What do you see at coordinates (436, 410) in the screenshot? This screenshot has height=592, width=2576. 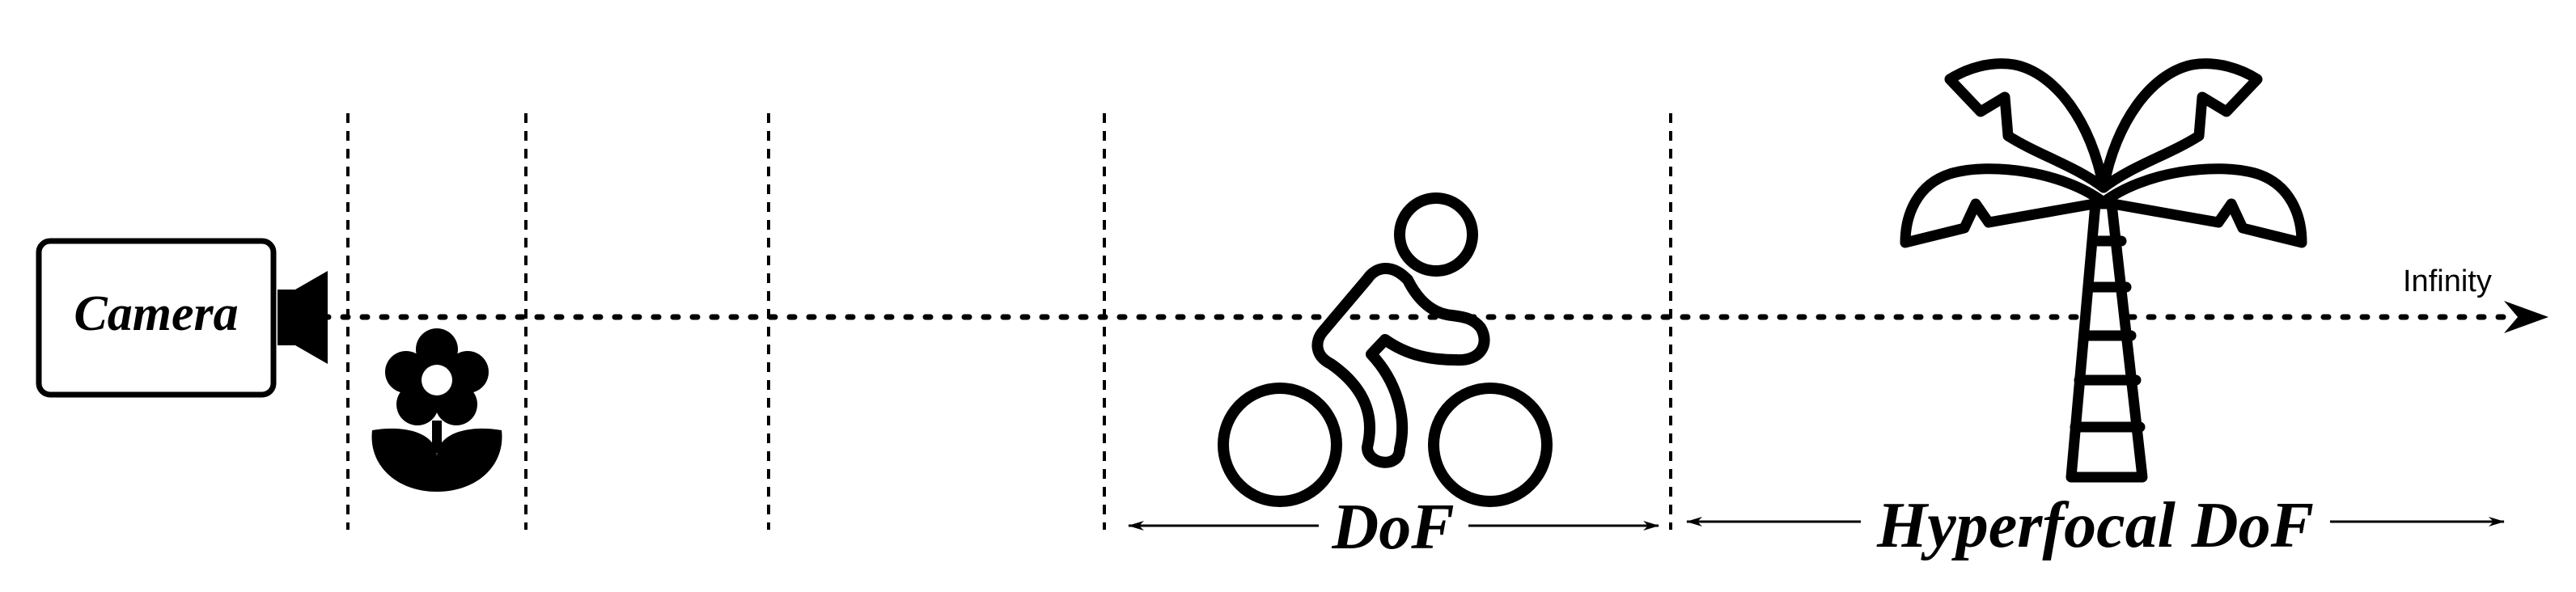 I see `flower-icon` at bounding box center [436, 410].